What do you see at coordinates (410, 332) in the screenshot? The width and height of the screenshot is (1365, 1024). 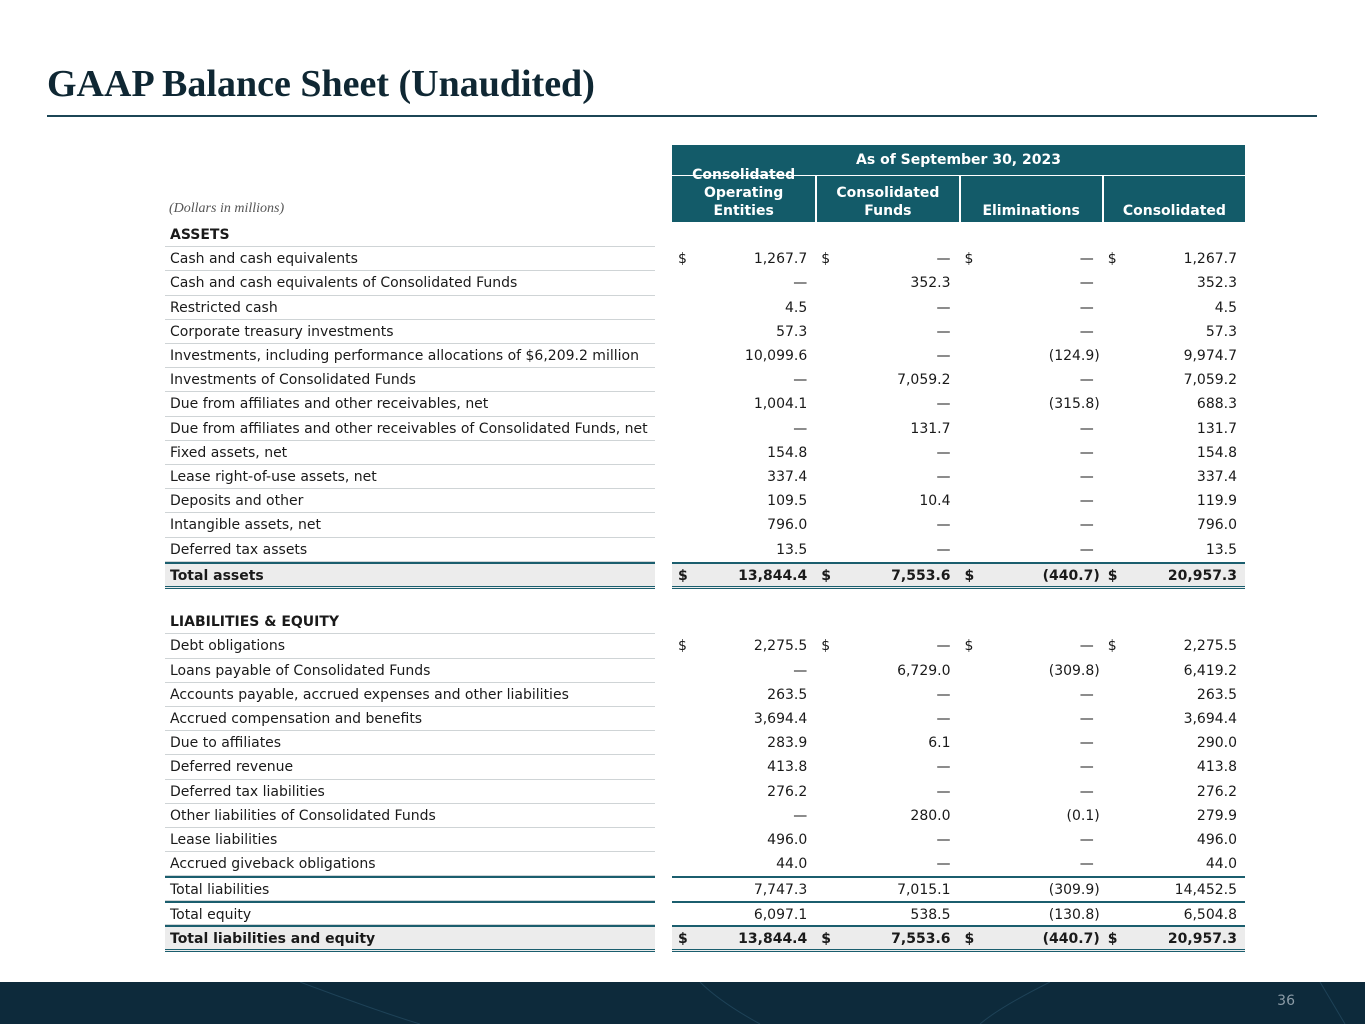 I see `row-label: Corporate treasury investments` at bounding box center [410, 332].